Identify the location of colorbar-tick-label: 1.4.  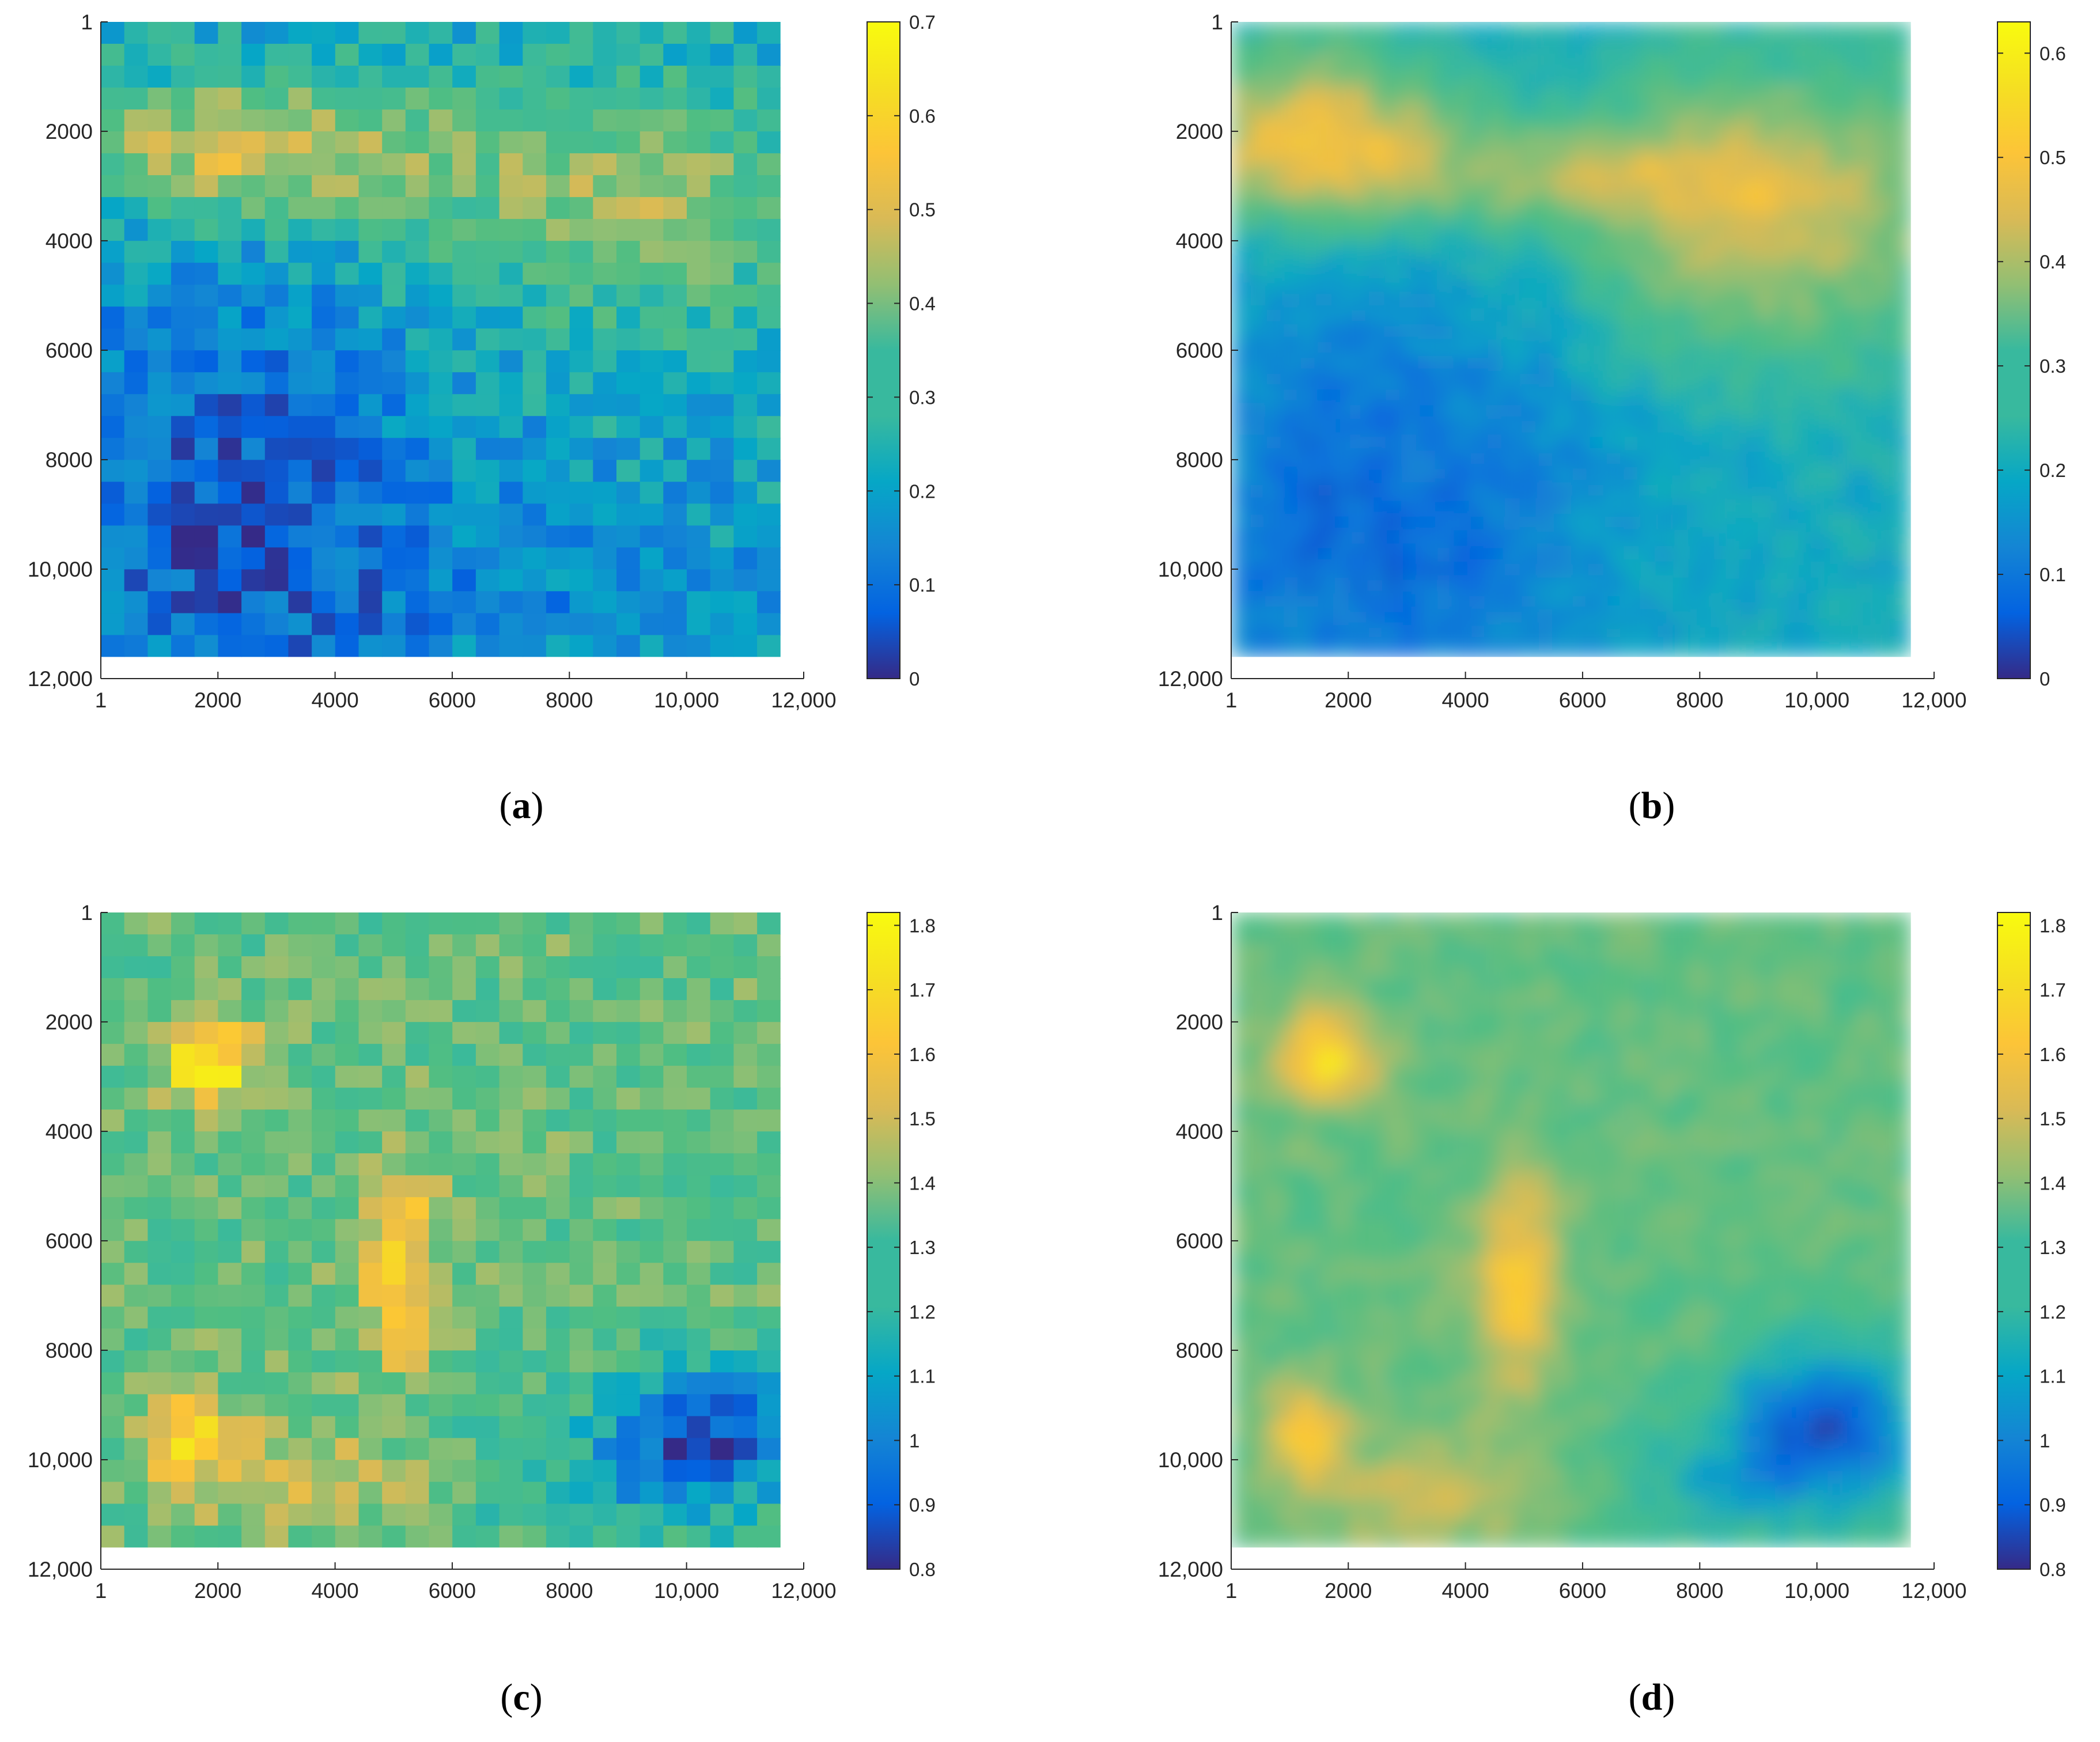
(923, 1183).